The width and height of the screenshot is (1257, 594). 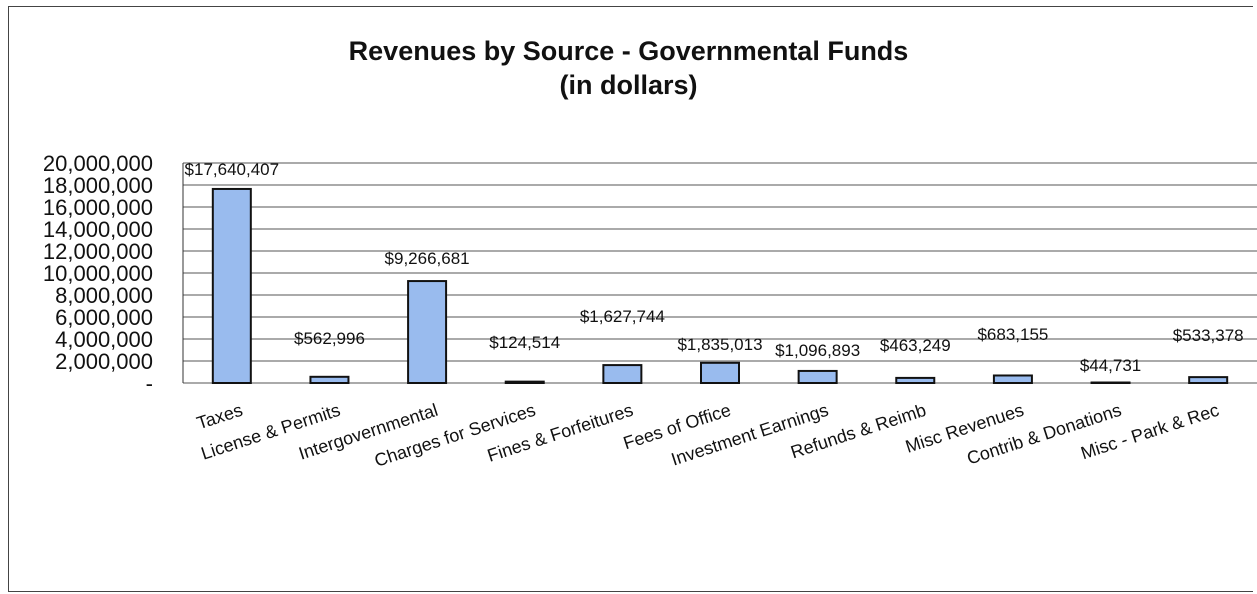 I want to click on data-label: $562,996, so click(x=329, y=338).